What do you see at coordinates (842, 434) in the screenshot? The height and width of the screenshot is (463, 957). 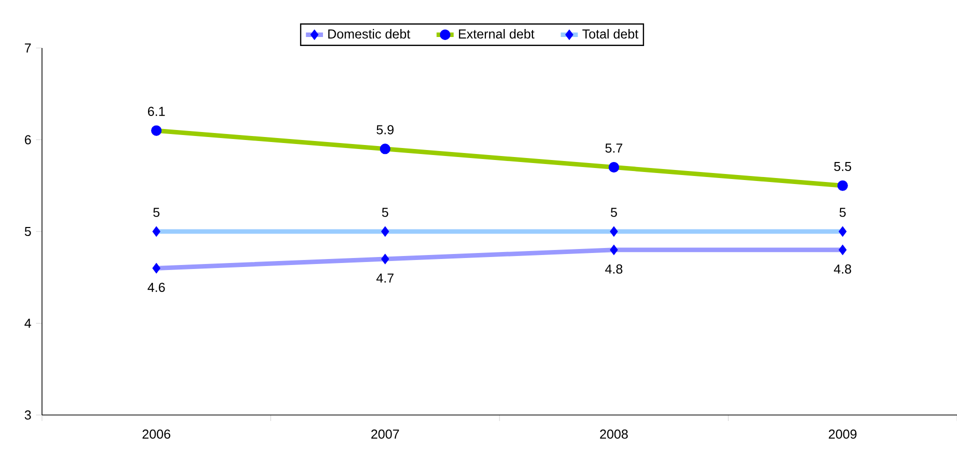 I see `x-tick-label: 2009` at bounding box center [842, 434].